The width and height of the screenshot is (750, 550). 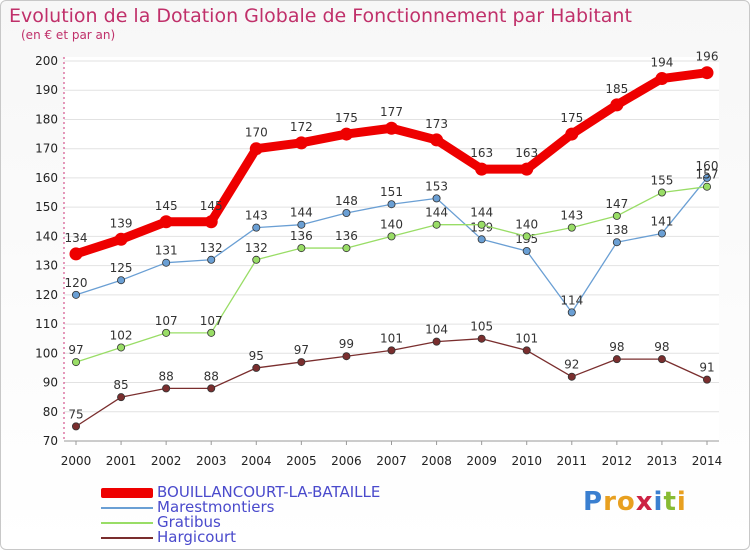 I want to click on chart-subtitle: (en € et par an), so click(x=68, y=35).